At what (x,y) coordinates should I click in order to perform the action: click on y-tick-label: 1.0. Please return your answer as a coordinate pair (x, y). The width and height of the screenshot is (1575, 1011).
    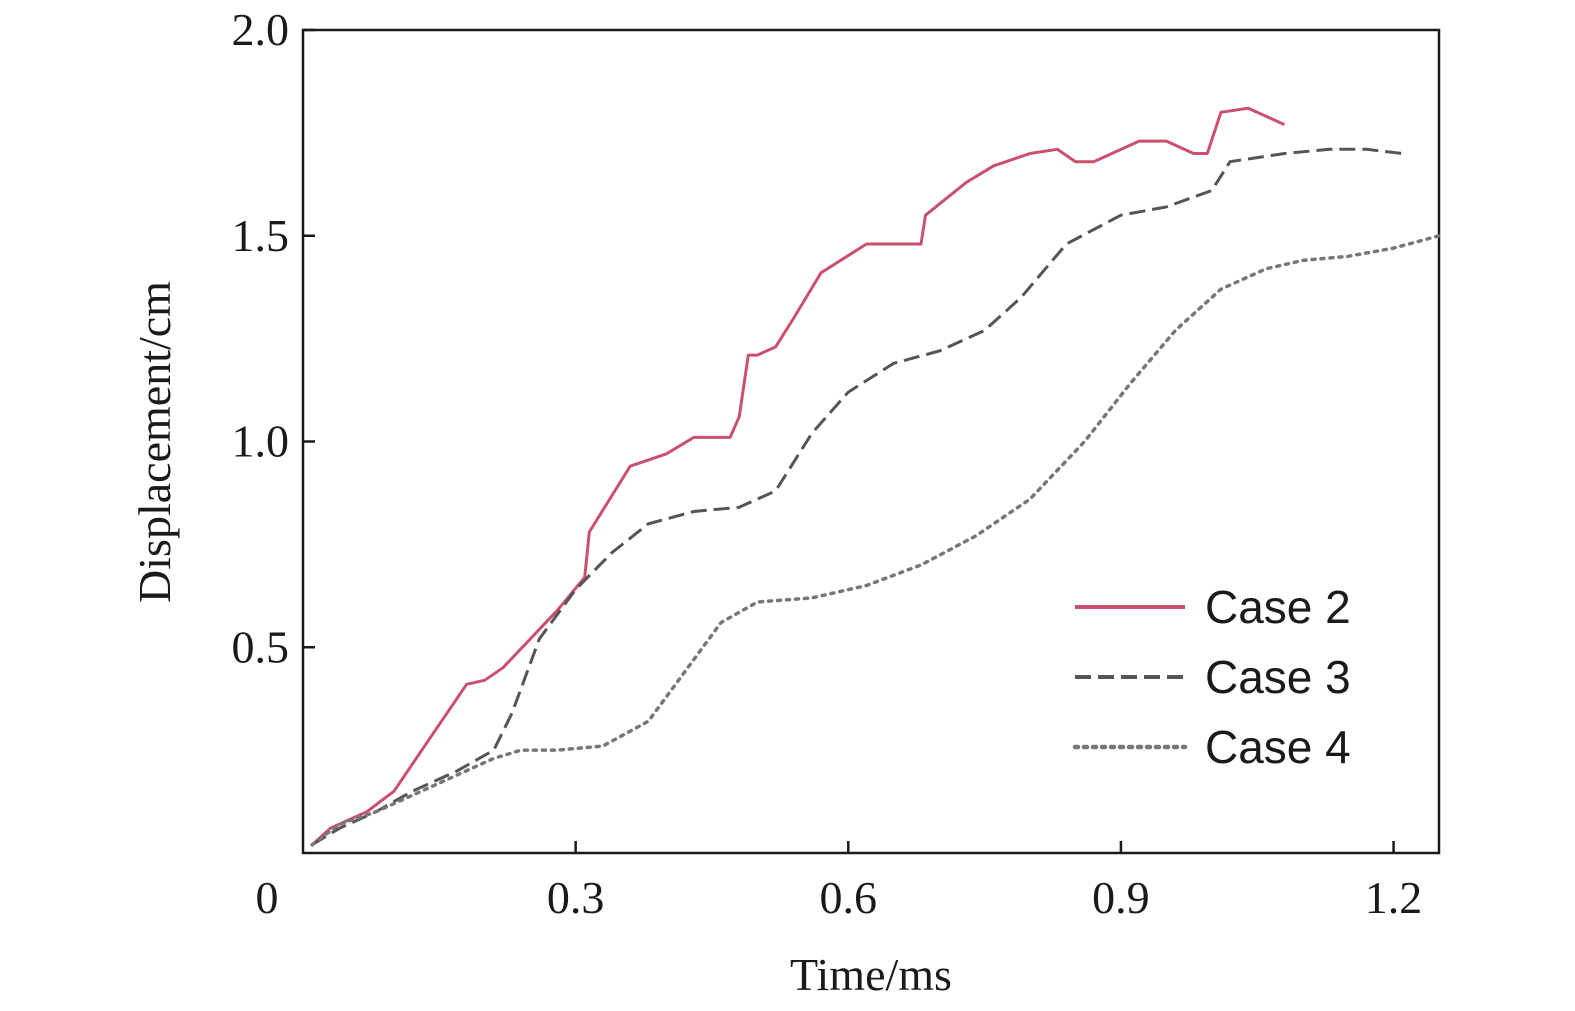
    Looking at the image, I should click on (261, 441).